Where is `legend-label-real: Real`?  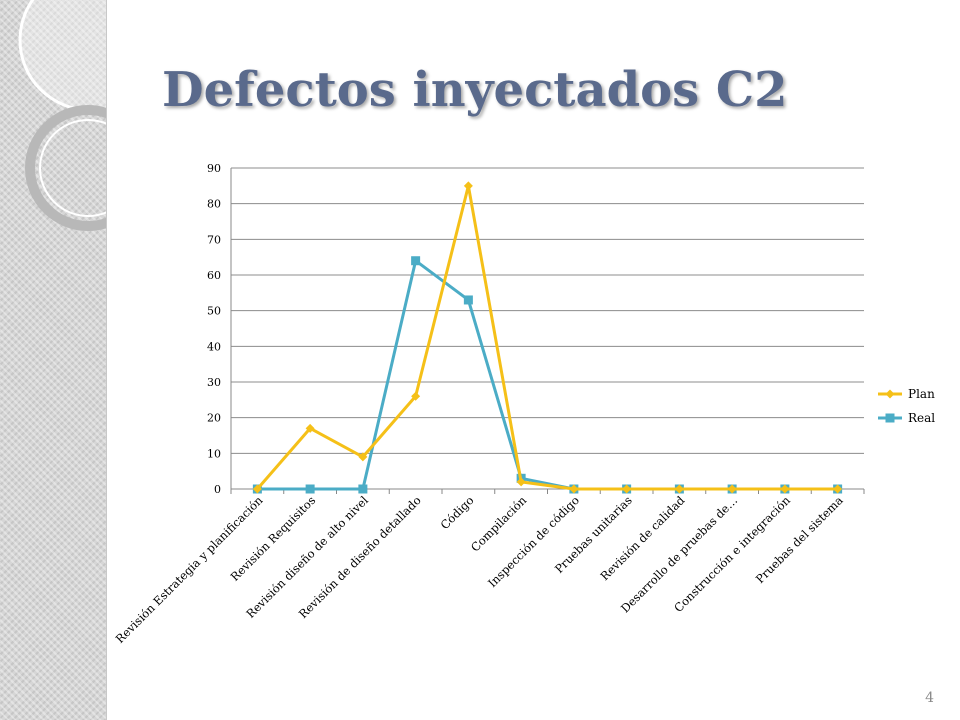 legend-label-real: Real is located at coordinates (921, 418).